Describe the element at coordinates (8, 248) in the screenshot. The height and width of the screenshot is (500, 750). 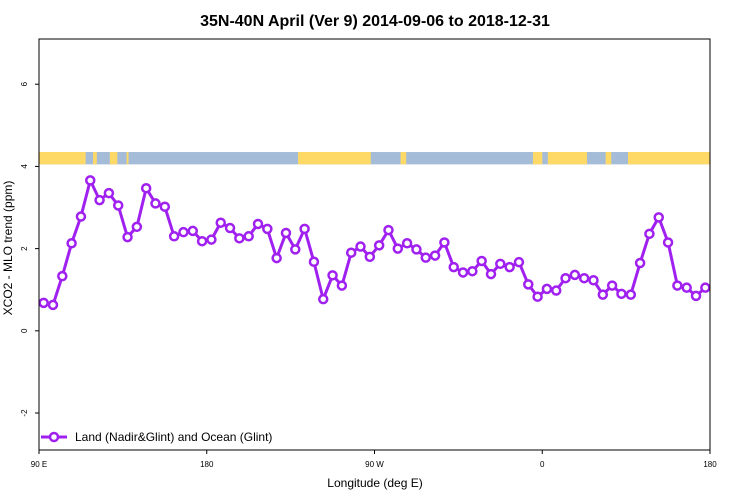
I see `y-axis-label: XCO2 - MLO trend (ppm)` at that location.